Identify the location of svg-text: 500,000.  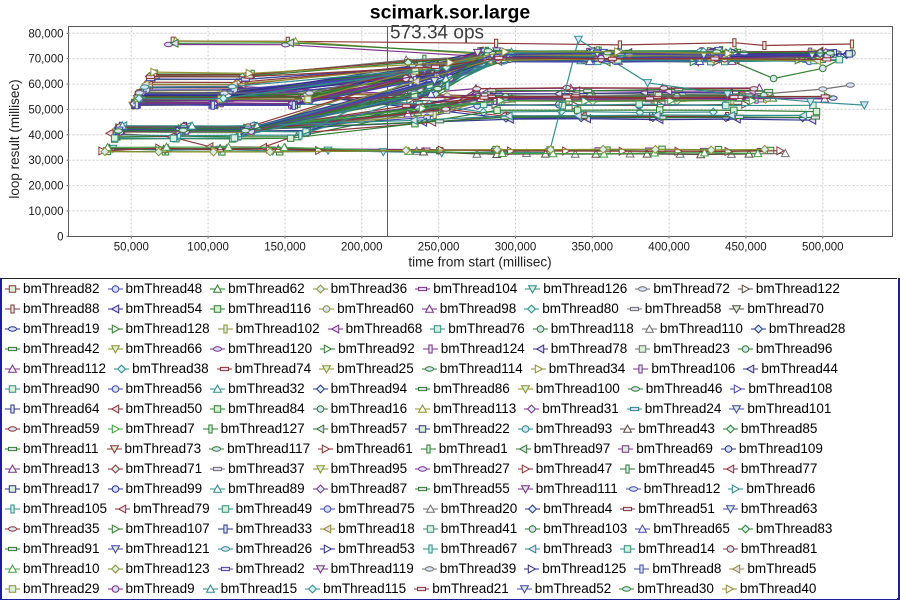
(823, 248).